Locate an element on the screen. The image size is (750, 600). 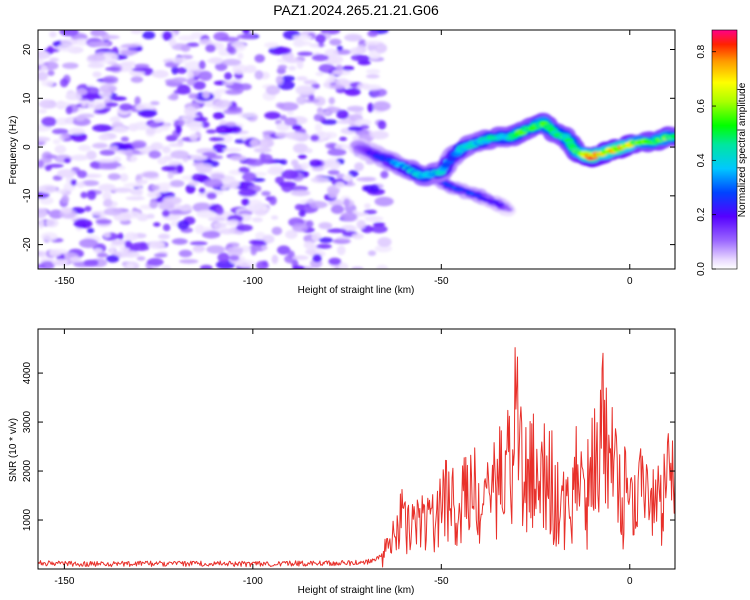
y-tick-label: -20 is located at coordinates (27, 244).